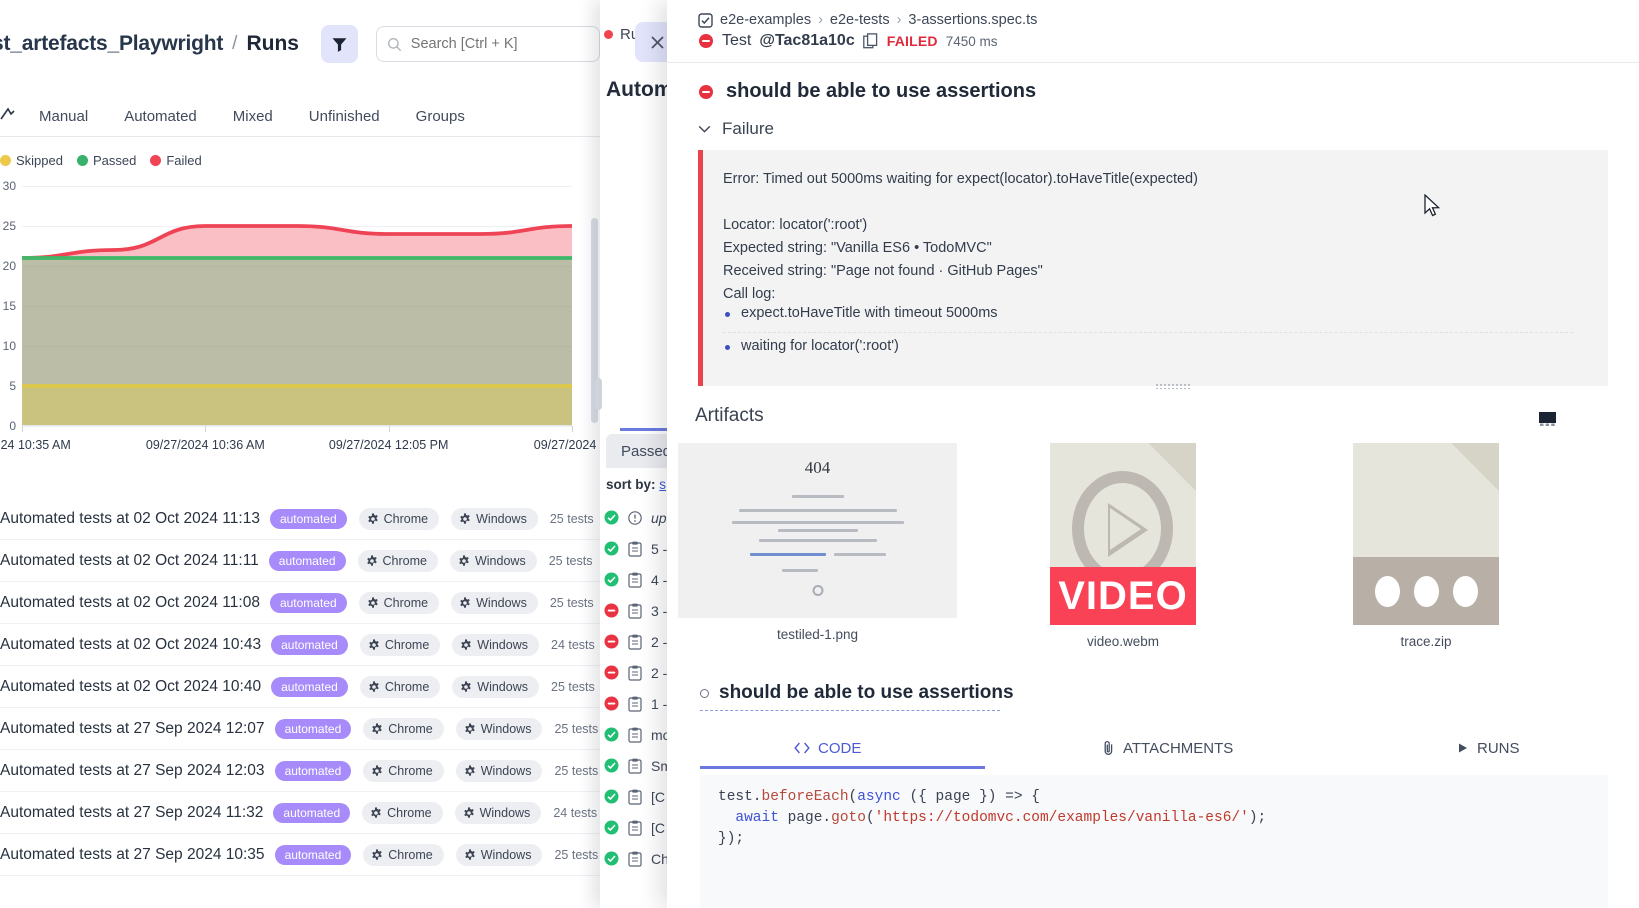 The width and height of the screenshot is (1639, 908). Describe the element at coordinates (659, 548) in the screenshot. I see `drawer-result-label: 5 -` at that location.